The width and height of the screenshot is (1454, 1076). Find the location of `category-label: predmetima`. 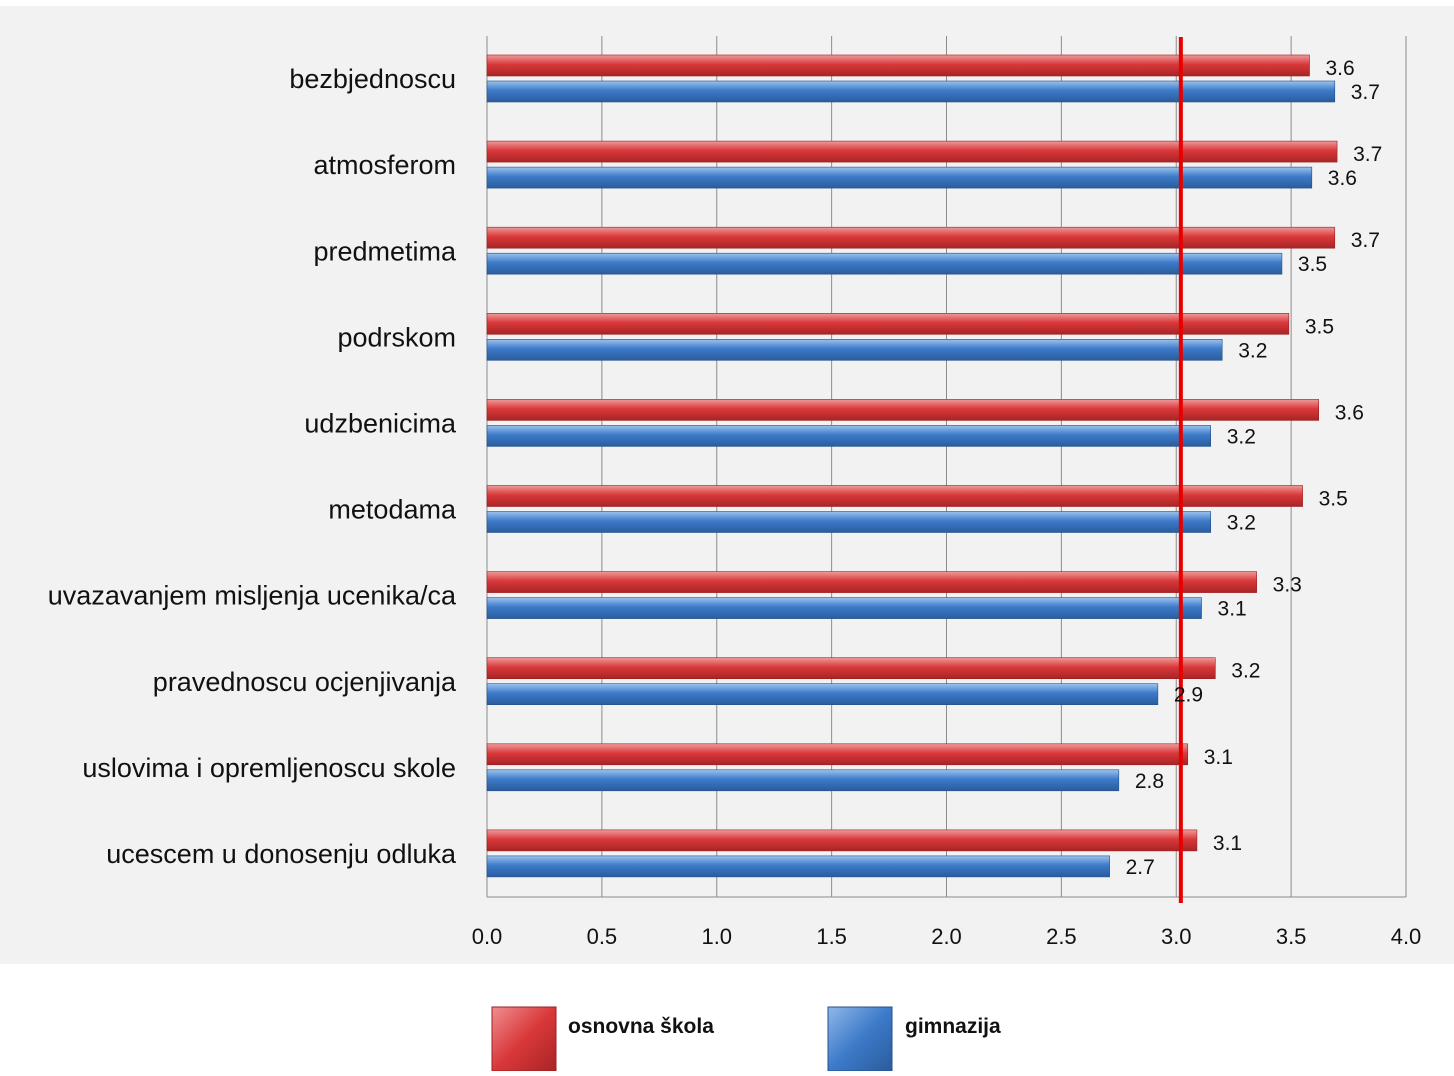

category-label: predmetima is located at coordinates (385, 251).